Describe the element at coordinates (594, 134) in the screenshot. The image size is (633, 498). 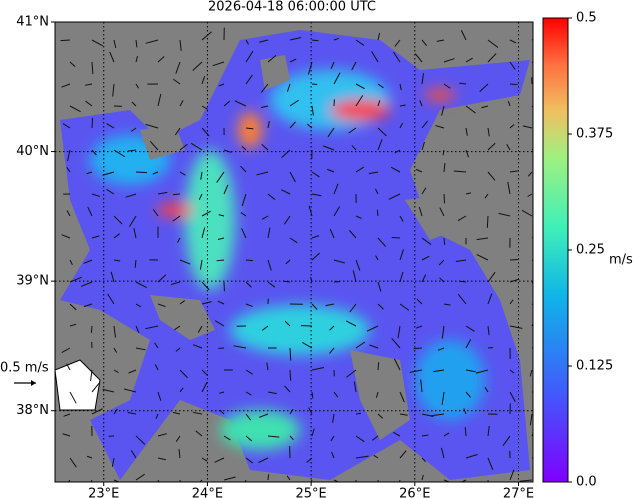
I see `colorbar-tick-label: 0.375` at that location.